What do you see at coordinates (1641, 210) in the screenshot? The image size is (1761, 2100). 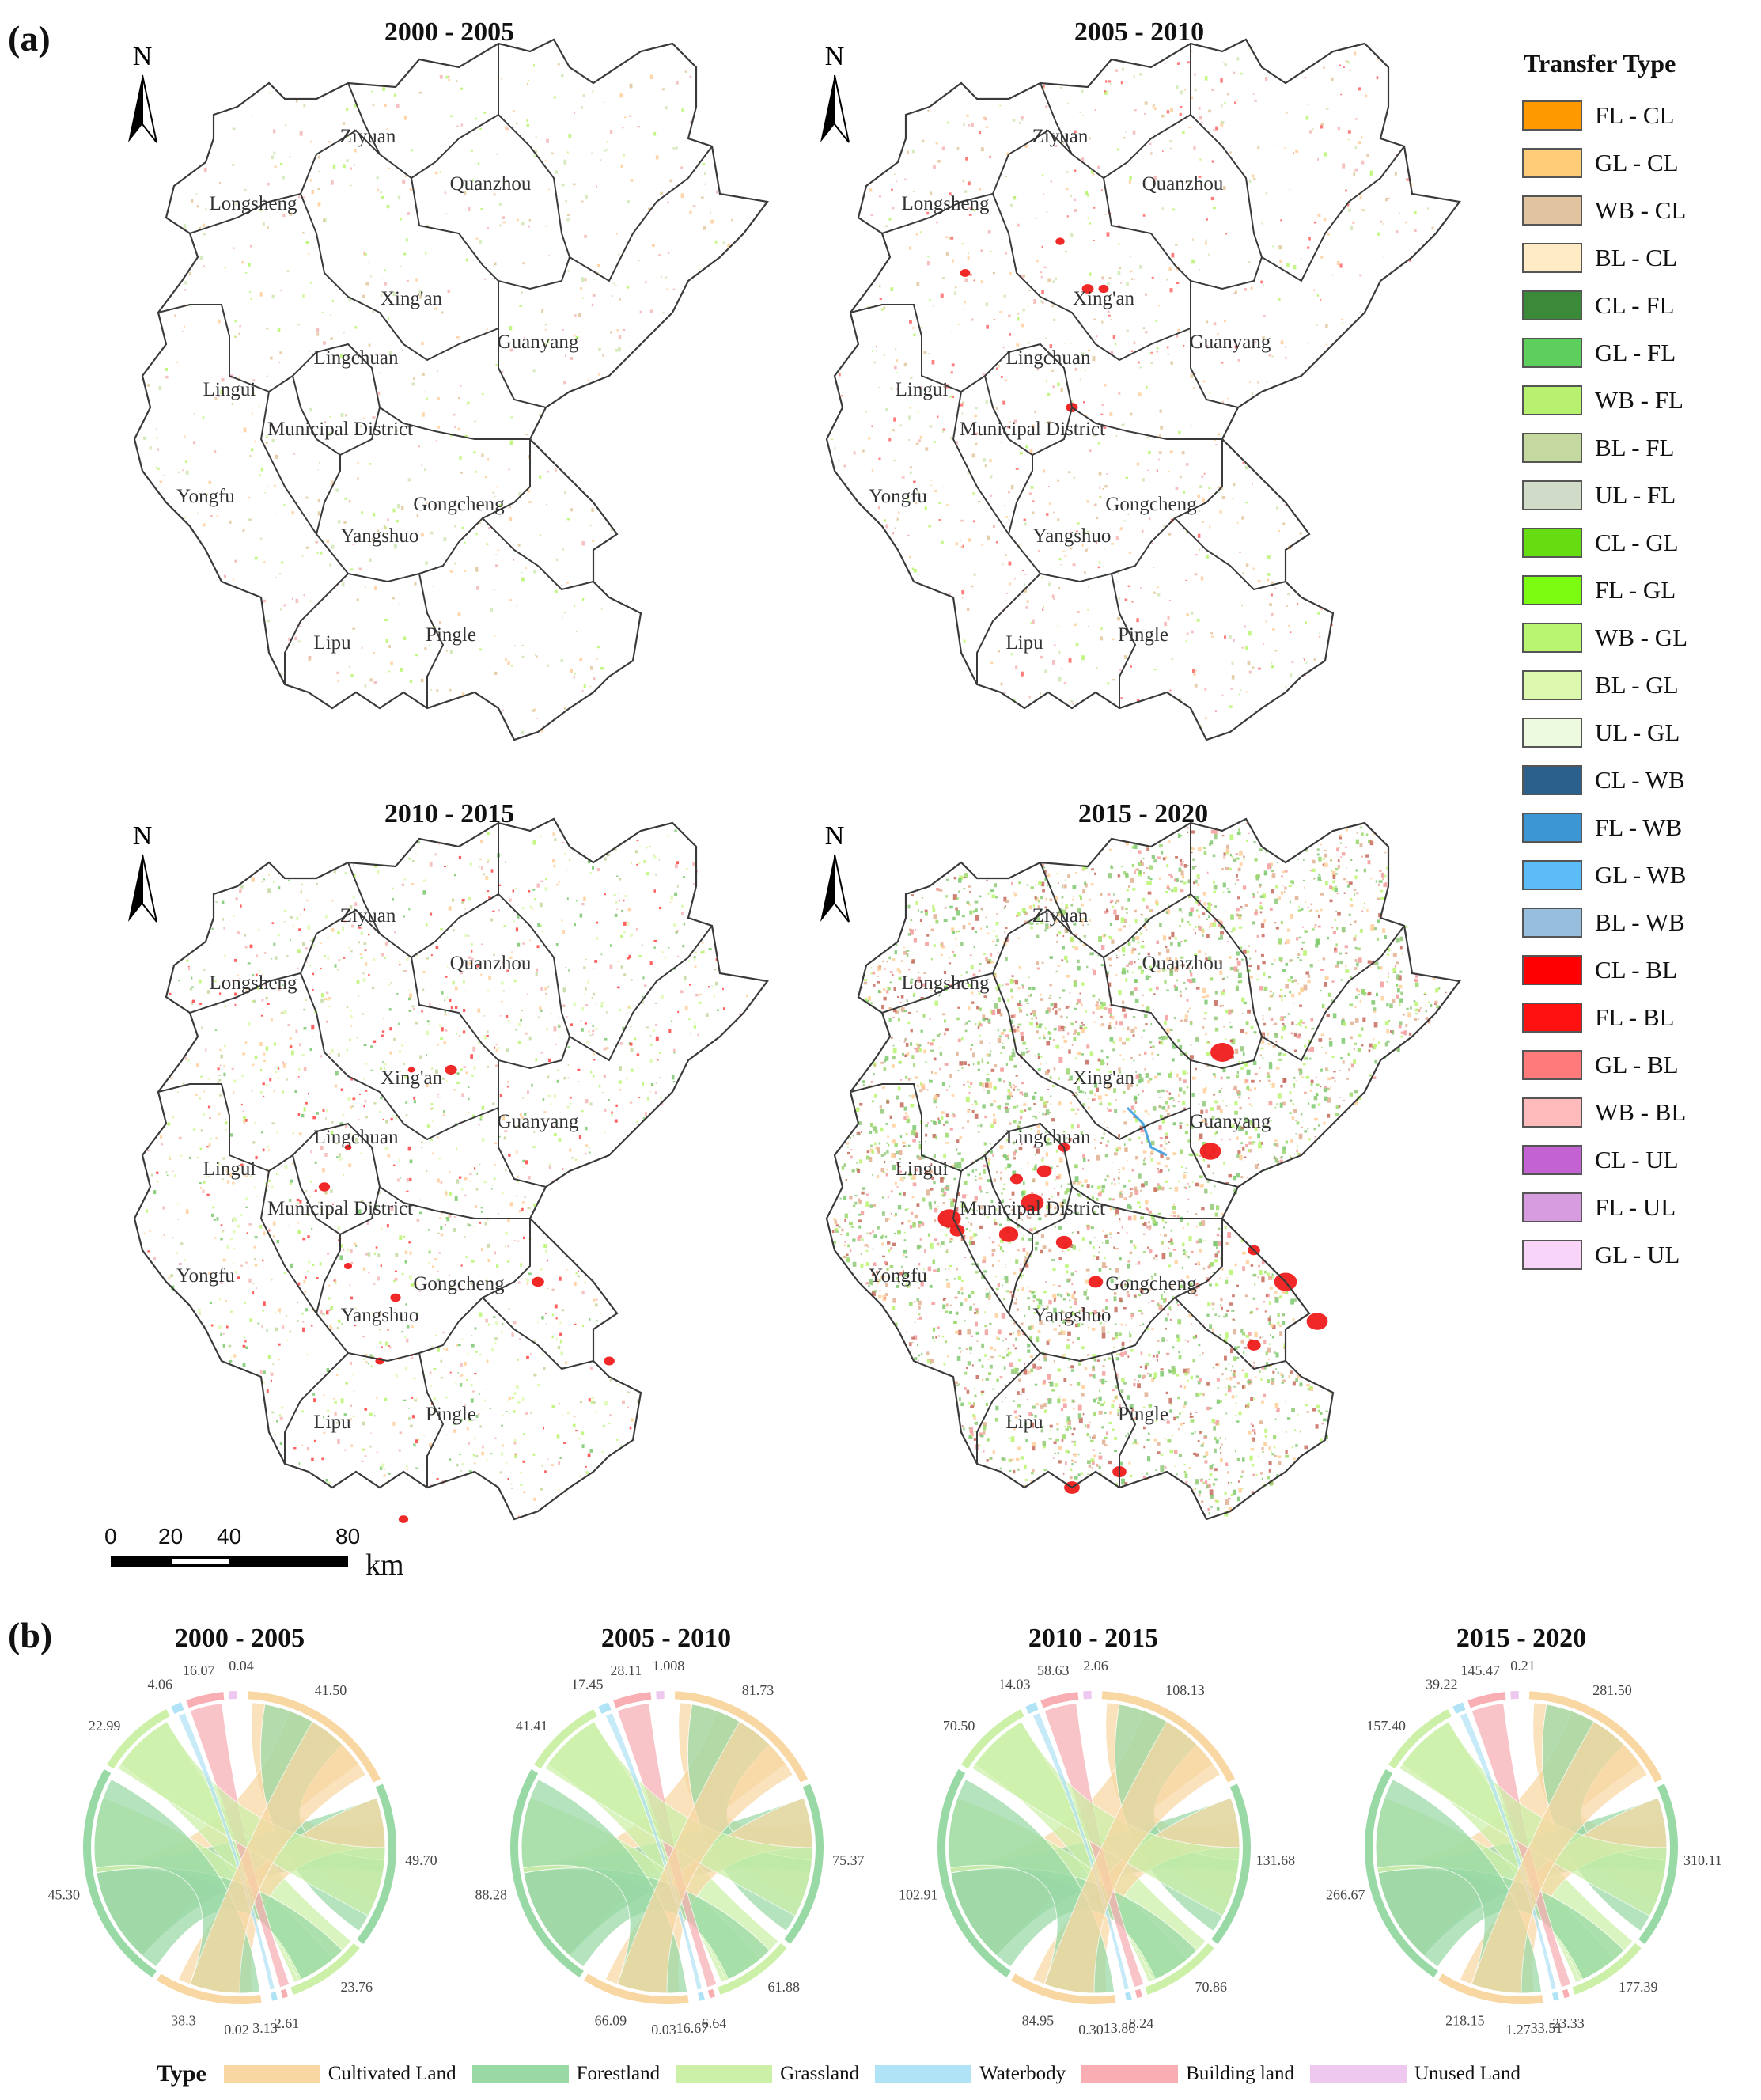 I see `legend-label: WB - CL` at bounding box center [1641, 210].